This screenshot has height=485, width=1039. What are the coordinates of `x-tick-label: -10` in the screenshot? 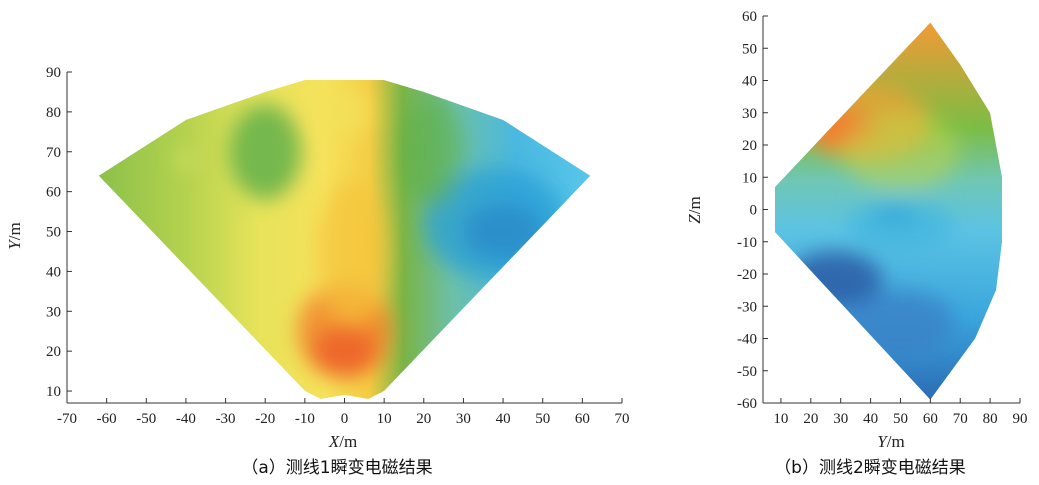 It's located at (305, 419).